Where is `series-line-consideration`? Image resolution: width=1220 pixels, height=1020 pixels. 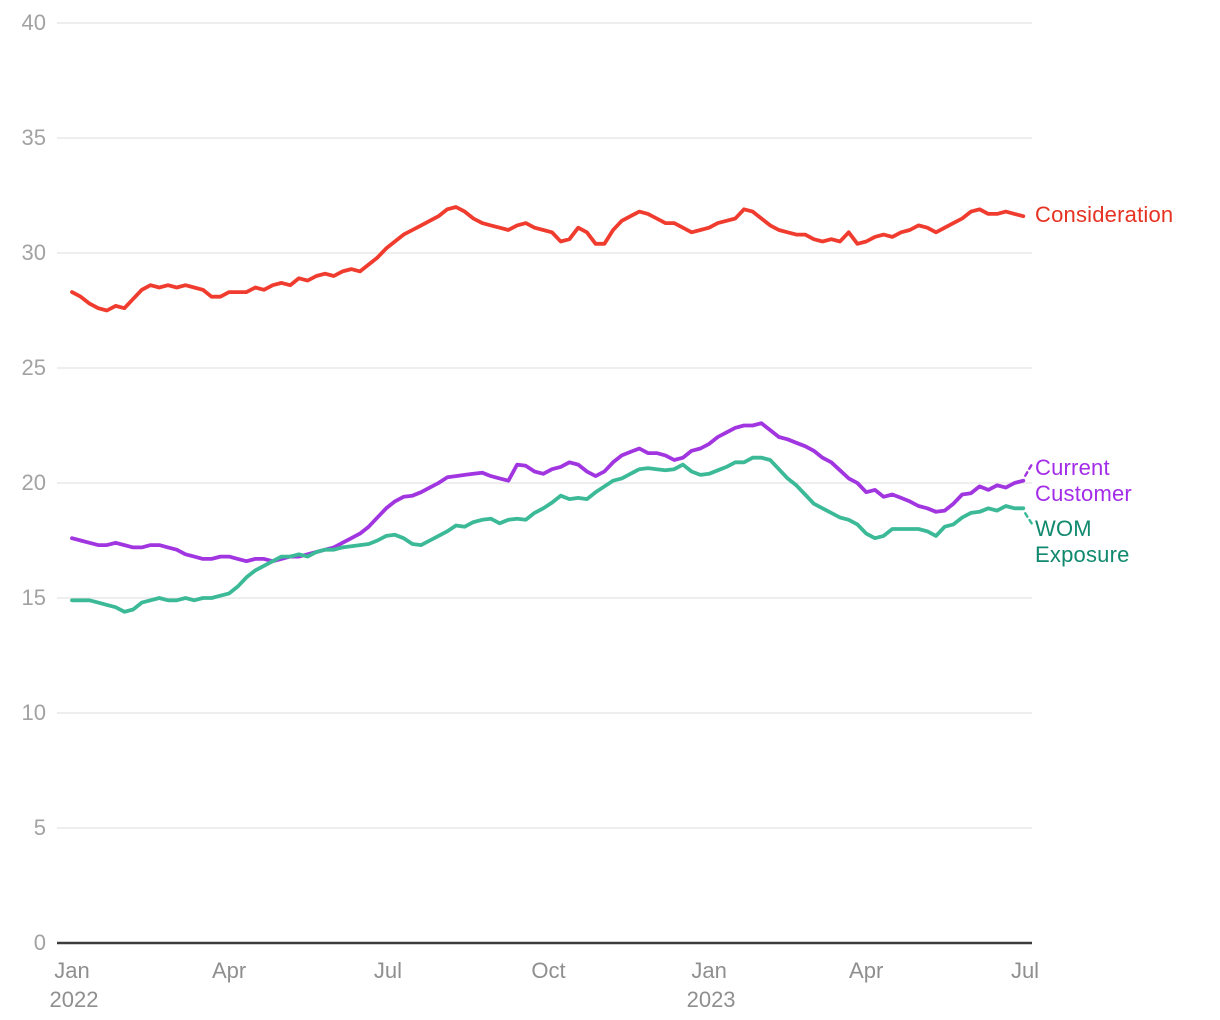 series-line-consideration is located at coordinates (548, 259).